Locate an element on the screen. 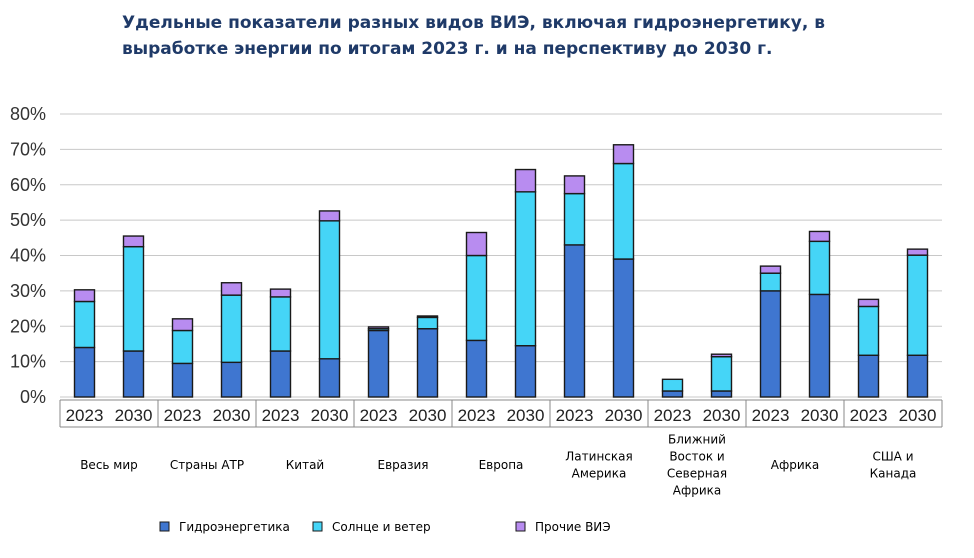  region-label: Ближний Восток и Северная Африка is located at coordinates (697, 465).